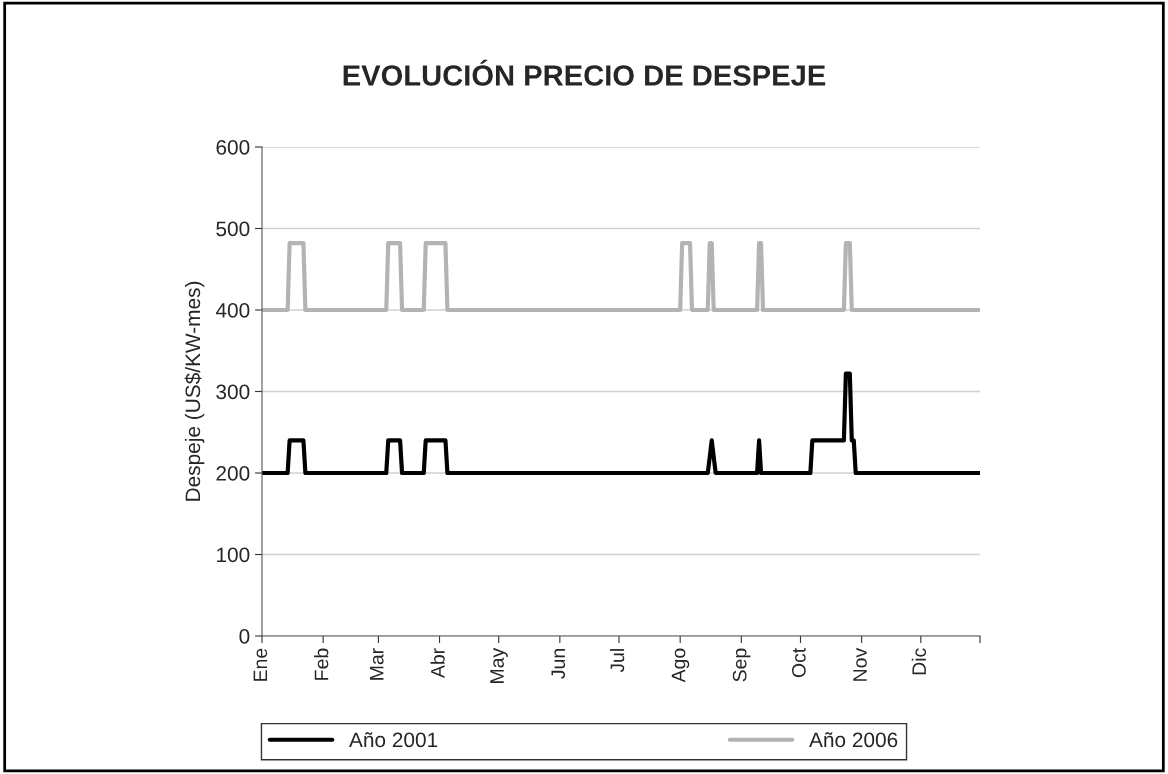 The width and height of the screenshot is (1168, 774). I want to click on x-tick-label: Mar, so click(377, 664).